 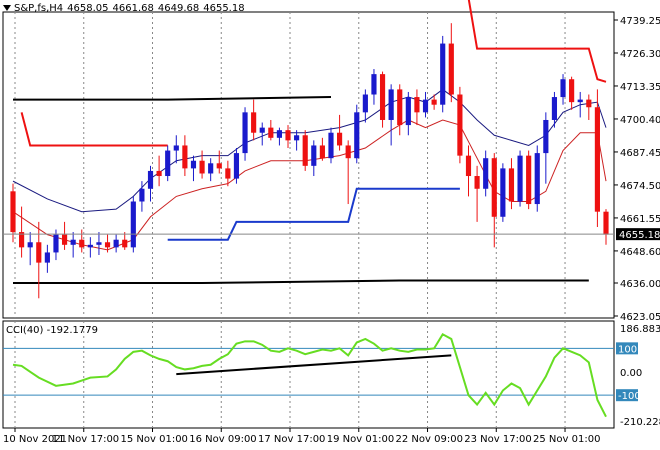 What do you see at coordinates (640, 153) in the screenshot?
I see `price-tick-label: 4687.45` at bounding box center [640, 153].